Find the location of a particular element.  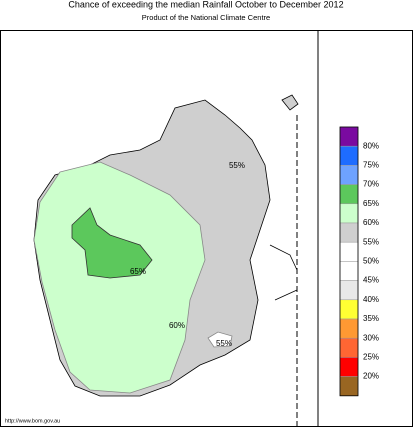

legend-label: 55% is located at coordinates (371, 241).